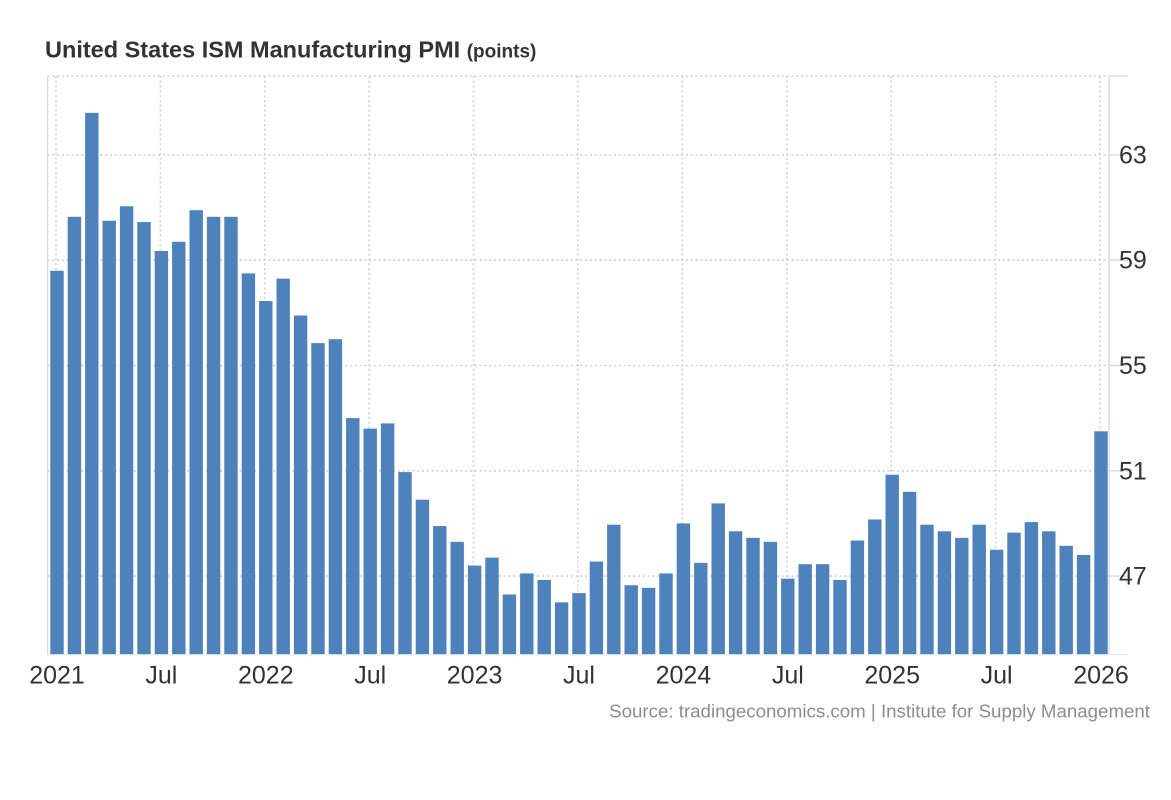 This screenshot has height=800, width=1171. Describe the element at coordinates (1133, 577) in the screenshot. I see `svg-text: 47` at that location.